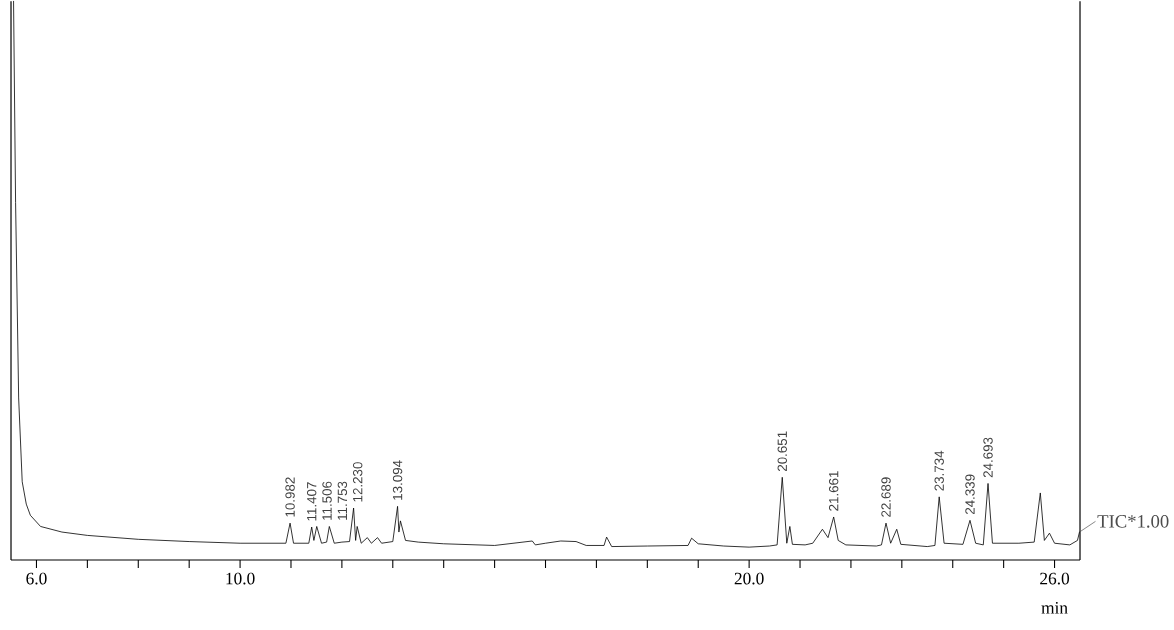 This screenshot has width=1174, height=630. What do you see at coordinates (1055, 578) in the screenshot?
I see `x-tick-label: 26.0` at bounding box center [1055, 578].